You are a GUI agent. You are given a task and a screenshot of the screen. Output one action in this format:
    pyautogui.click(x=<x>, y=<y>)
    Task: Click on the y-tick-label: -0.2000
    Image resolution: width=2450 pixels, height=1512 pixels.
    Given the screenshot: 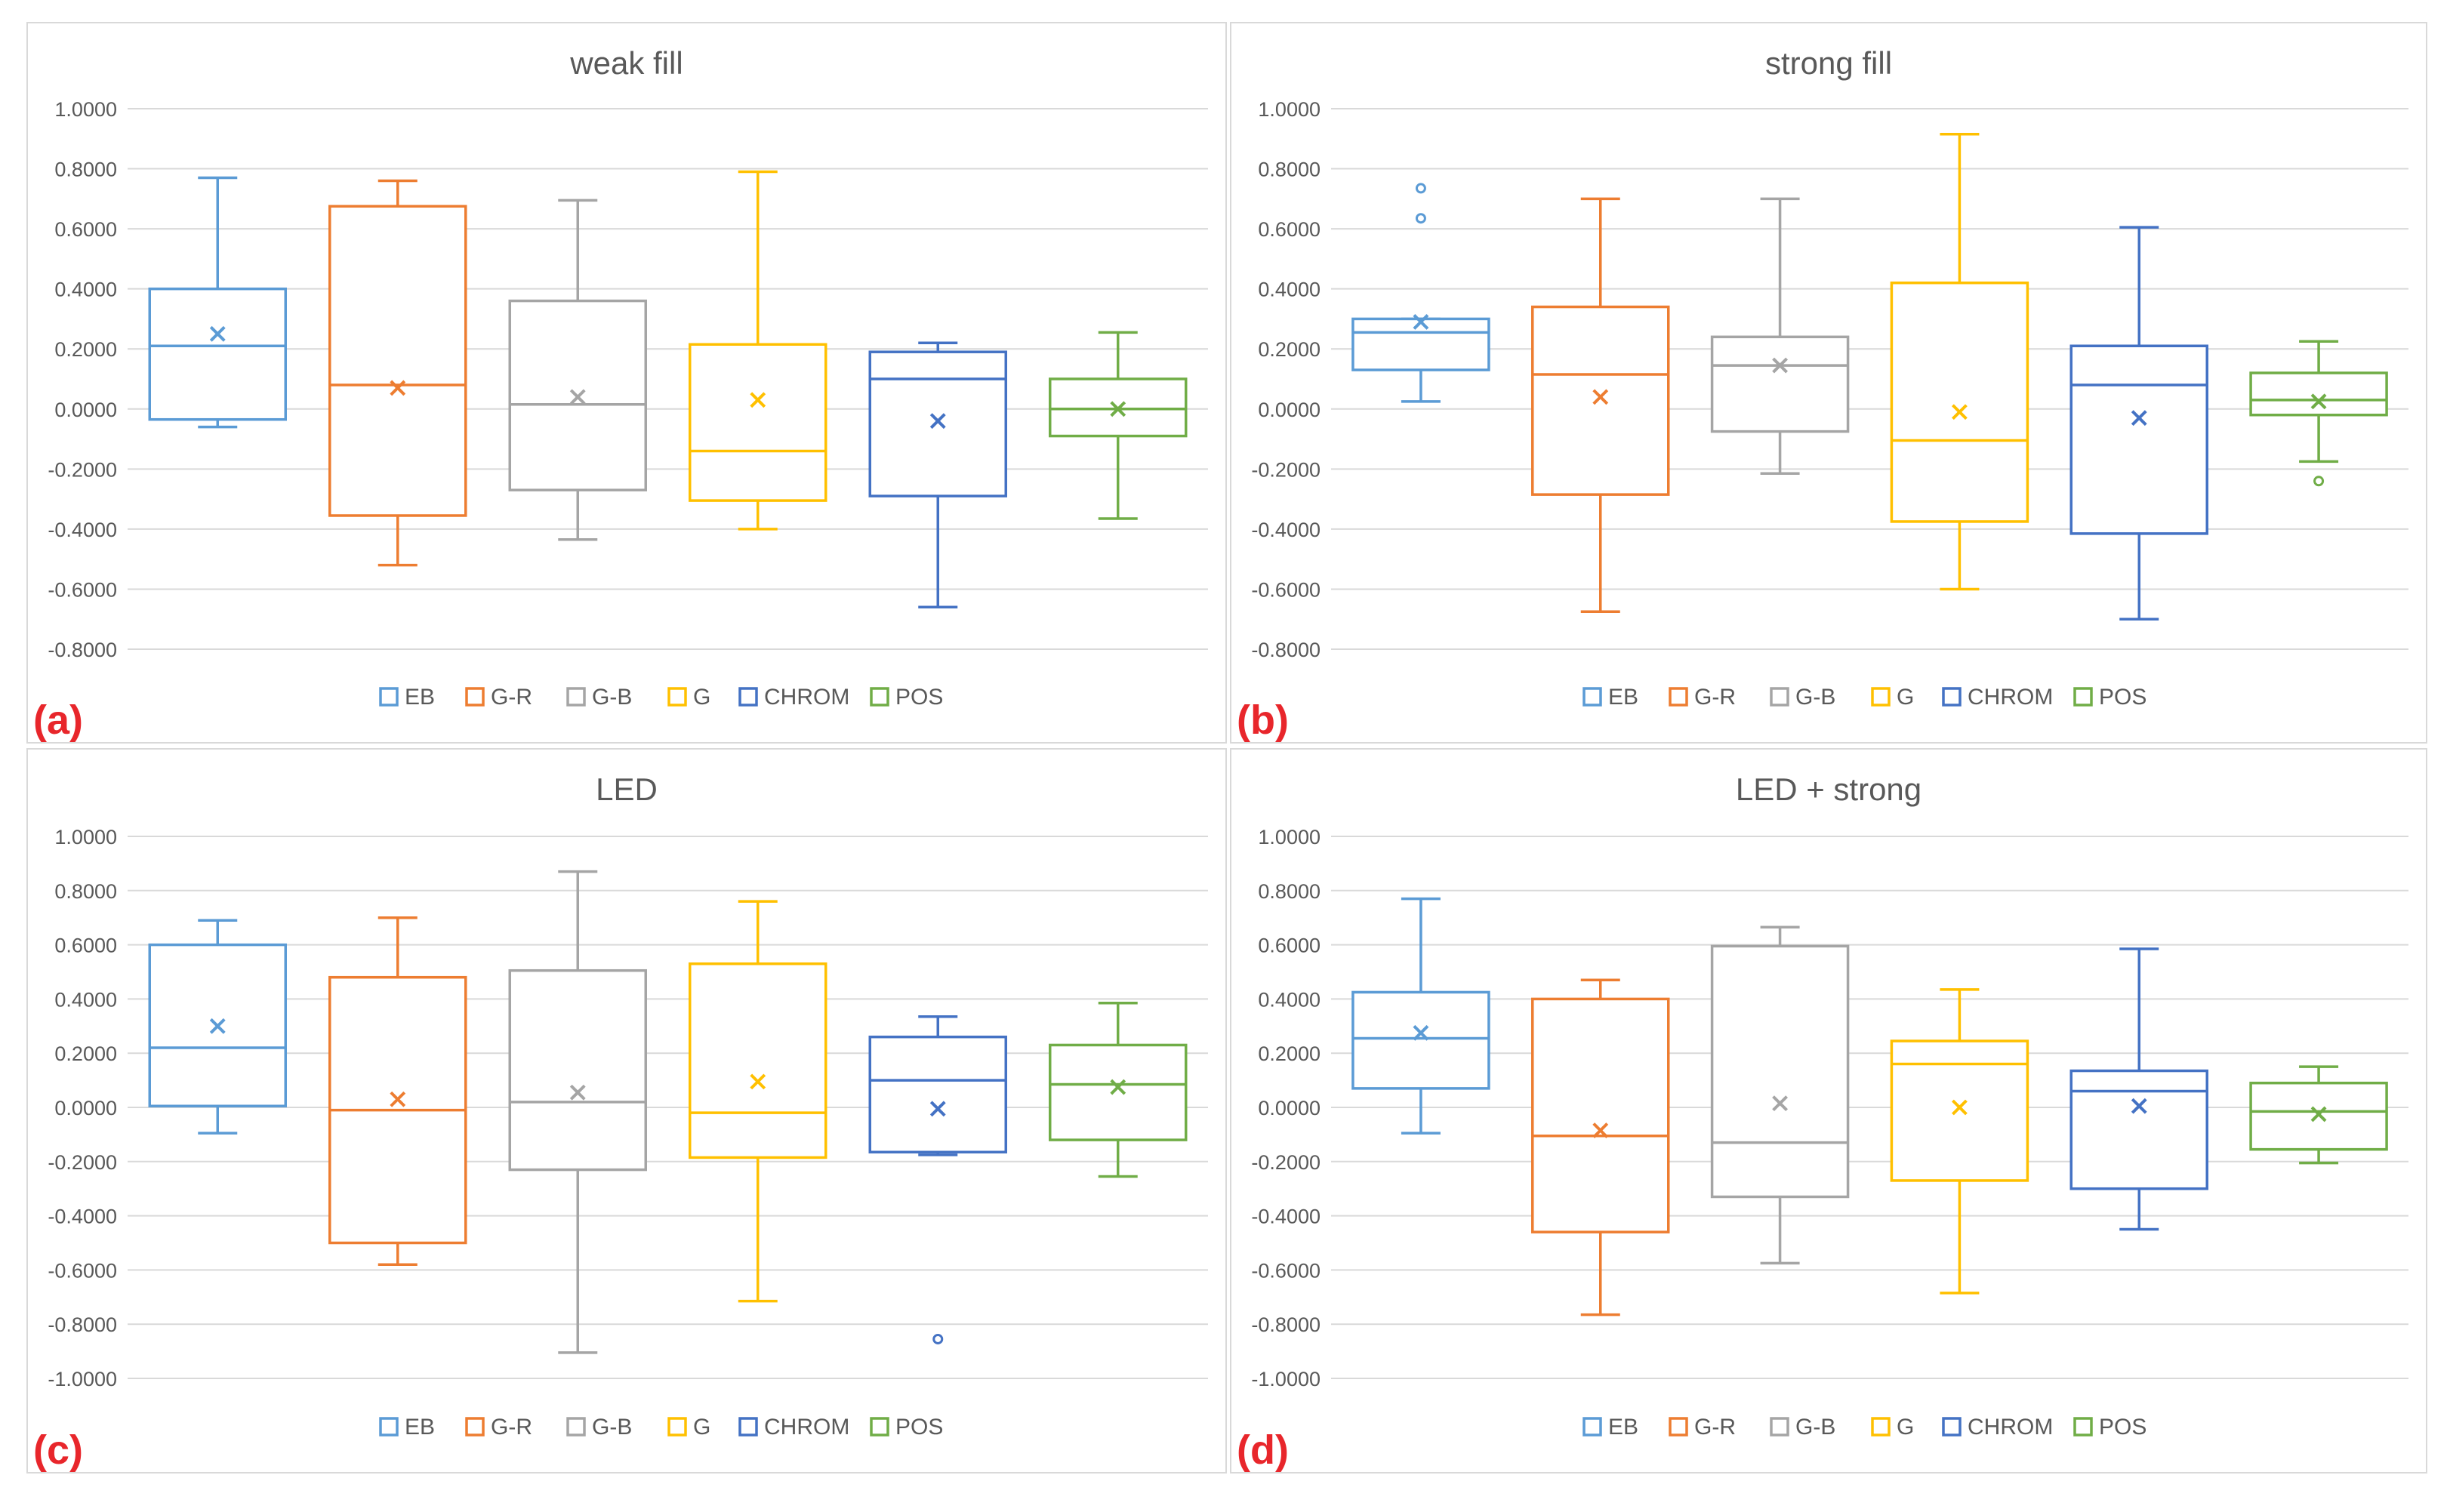 What is the action you would take?
    pyautogui.click(x=1286, y=469)
    